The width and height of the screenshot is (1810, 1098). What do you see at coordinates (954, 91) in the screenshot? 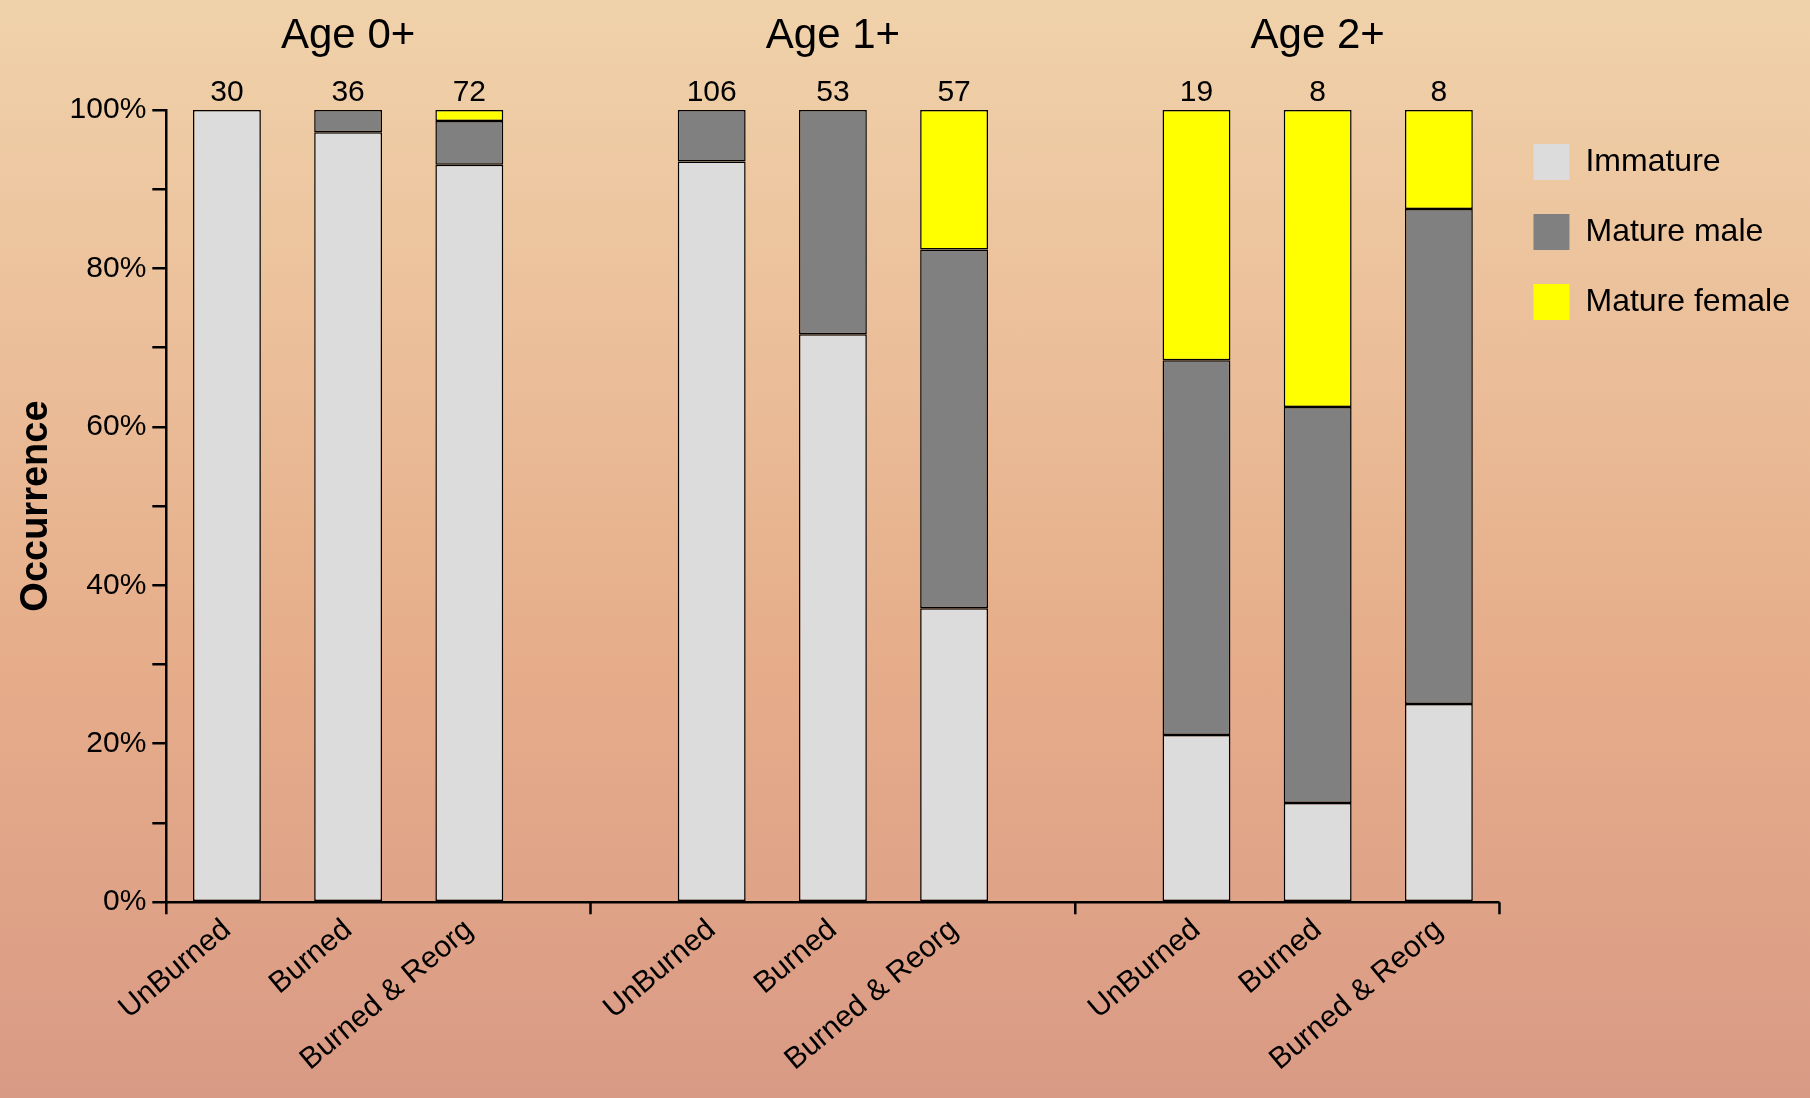
I see `text: 57` at bounding box center [954, 91].